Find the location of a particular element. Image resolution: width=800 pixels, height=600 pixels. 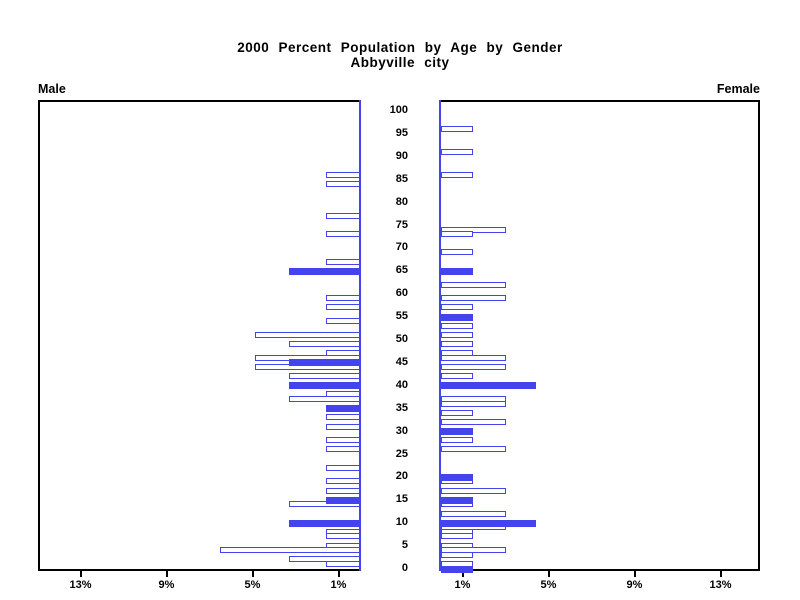

chart-title-line1: 2000 Percent Population by Age by Gender is located at coordinates (400, 47).